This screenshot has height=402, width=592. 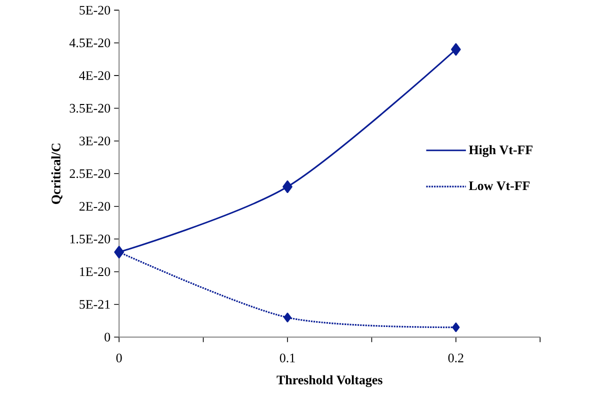 I want to click on y-tick-label: 4.5E-20, so click(x=89, y=43).